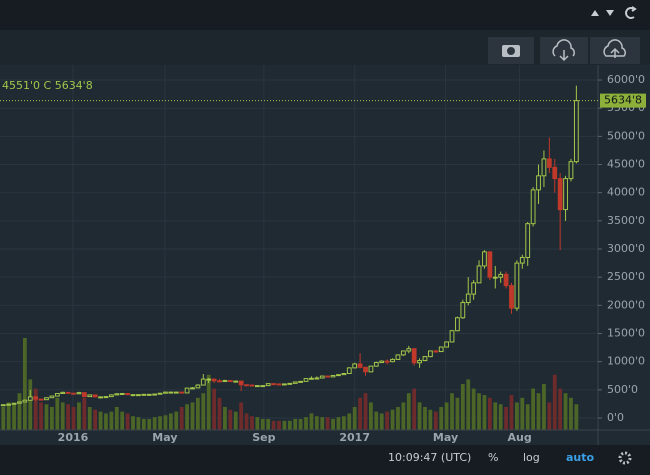 This screenshot has height=475, width=650. I want to click on x-tick-label: May, so click(164, 437).